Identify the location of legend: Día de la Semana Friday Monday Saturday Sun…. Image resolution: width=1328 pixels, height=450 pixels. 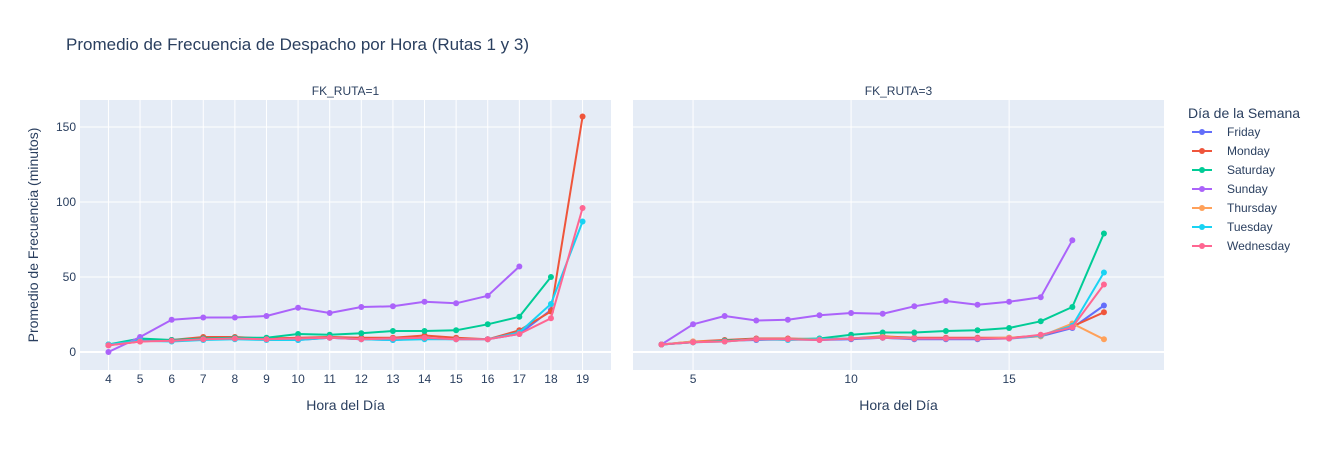
(1244, 179).